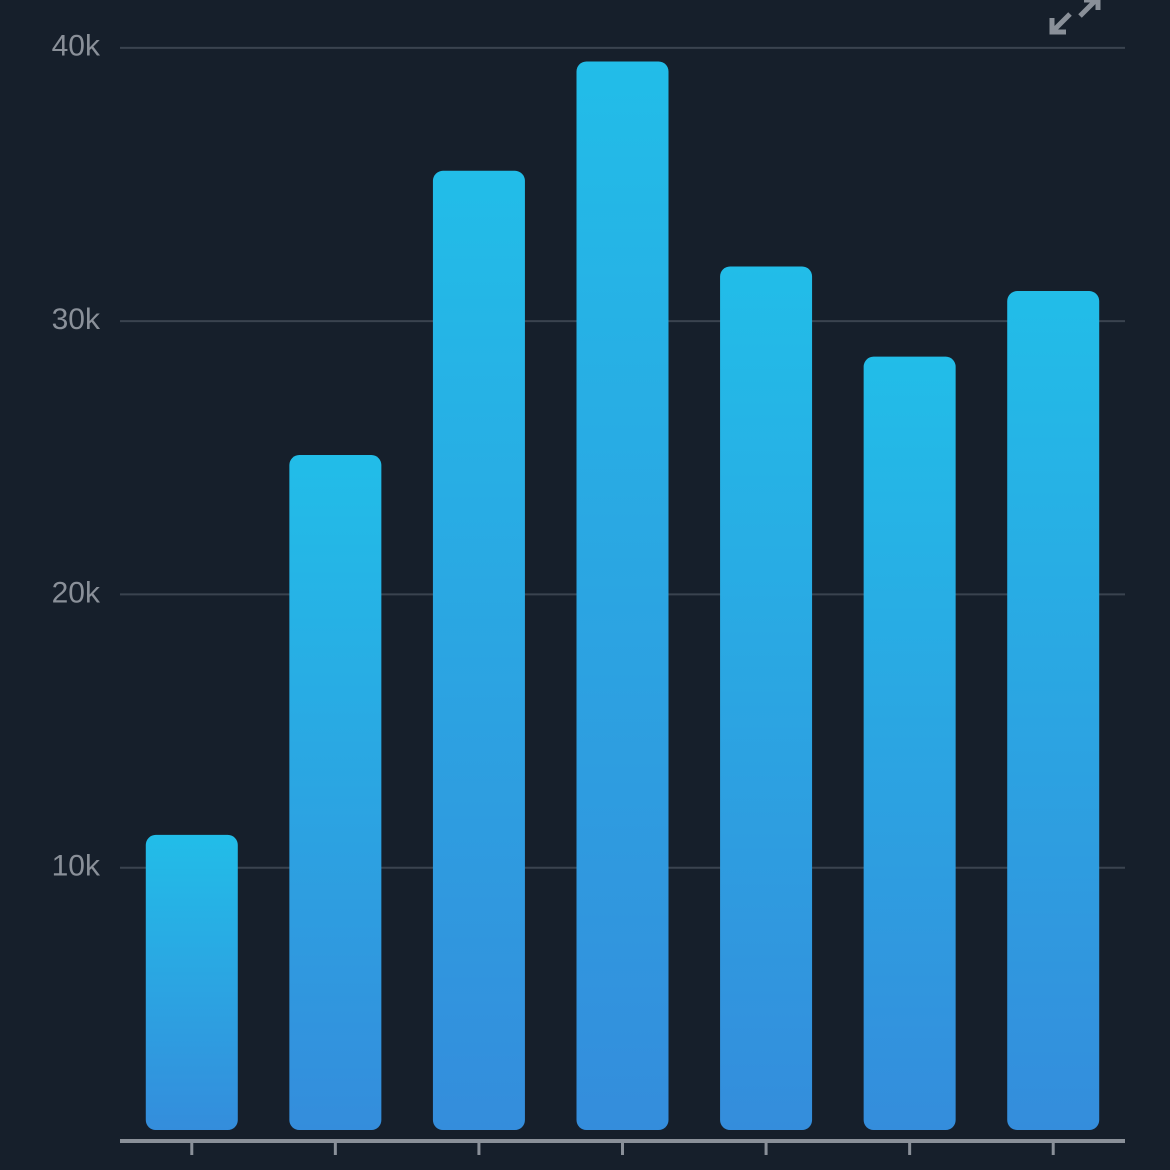  I want to click on expand-icon, so click(1075, 17).